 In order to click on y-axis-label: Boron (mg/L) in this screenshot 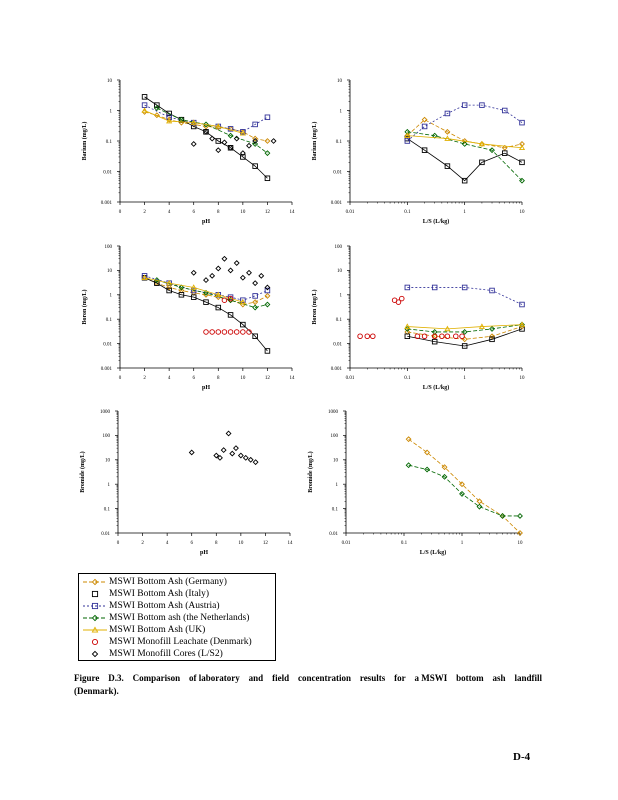, I will do `click(84, 306)`.